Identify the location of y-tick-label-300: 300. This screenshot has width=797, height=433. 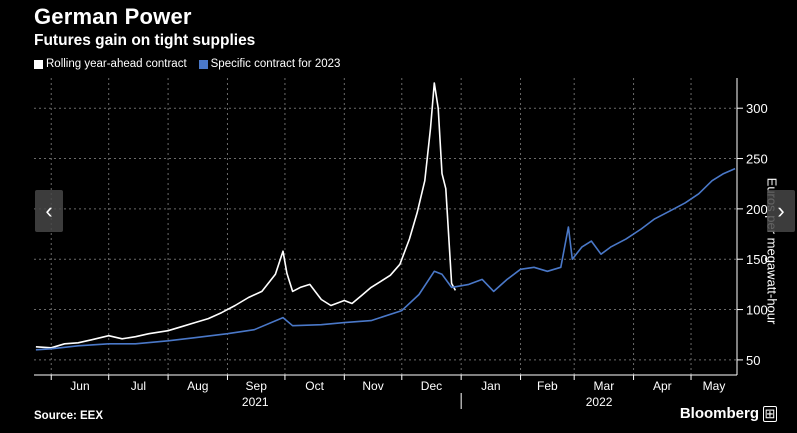
(757, 108).